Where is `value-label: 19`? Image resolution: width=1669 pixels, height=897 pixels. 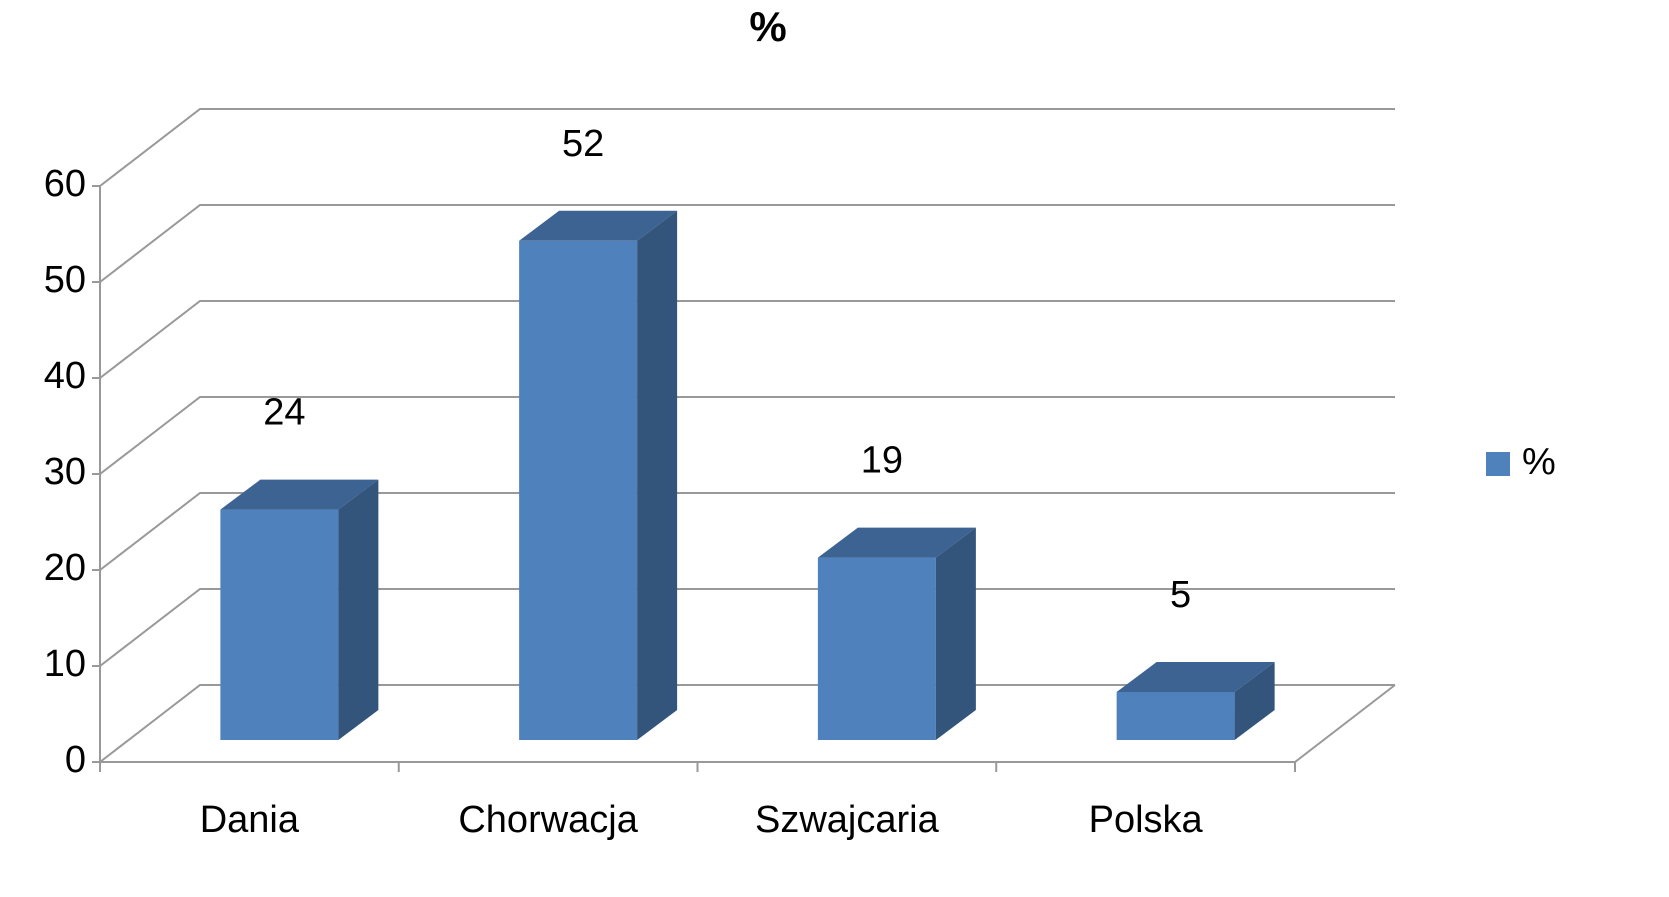
value-label: 19 is located at coordinates (882, 461).